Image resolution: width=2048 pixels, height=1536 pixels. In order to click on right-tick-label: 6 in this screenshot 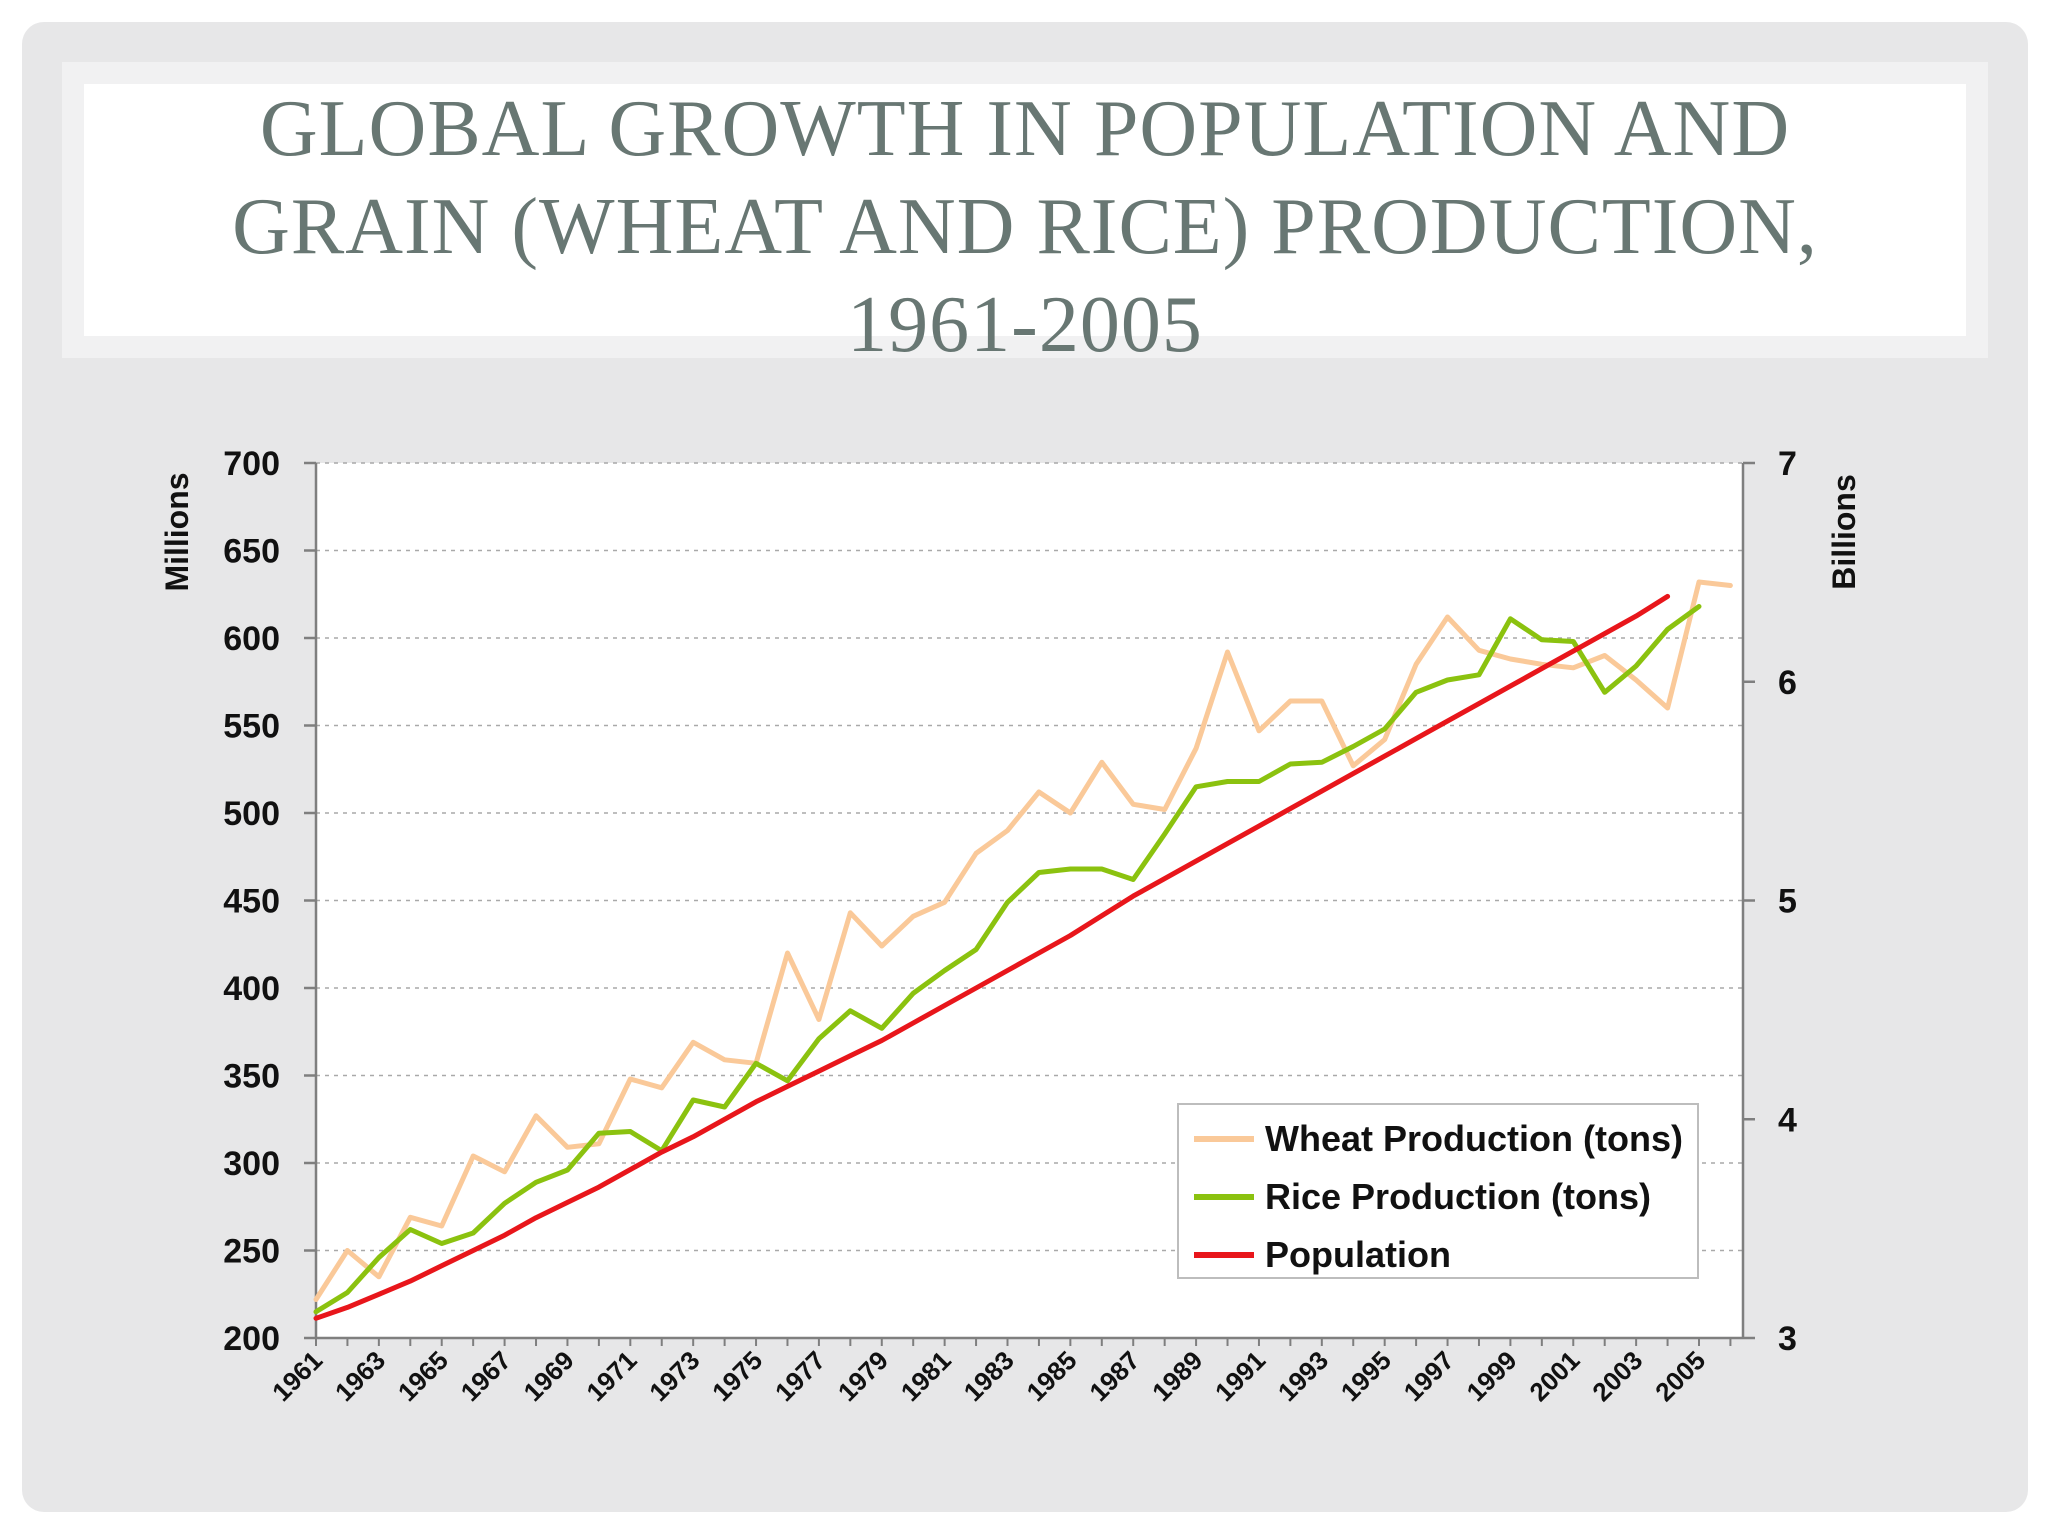, I will do `click(1787, 683)`.